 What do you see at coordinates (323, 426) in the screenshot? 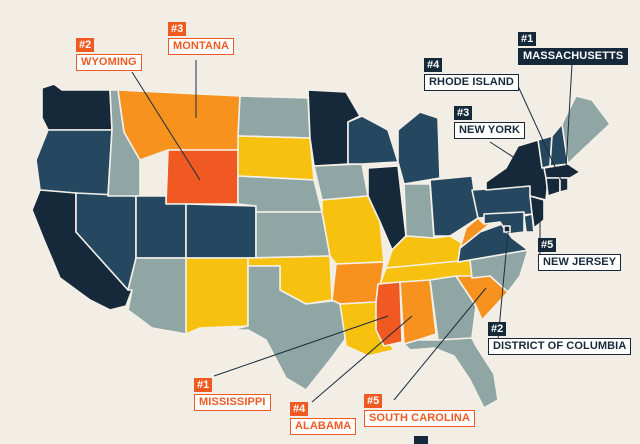
I see `callout-state-name: ALABAMA` at bounding box center [323, 426].